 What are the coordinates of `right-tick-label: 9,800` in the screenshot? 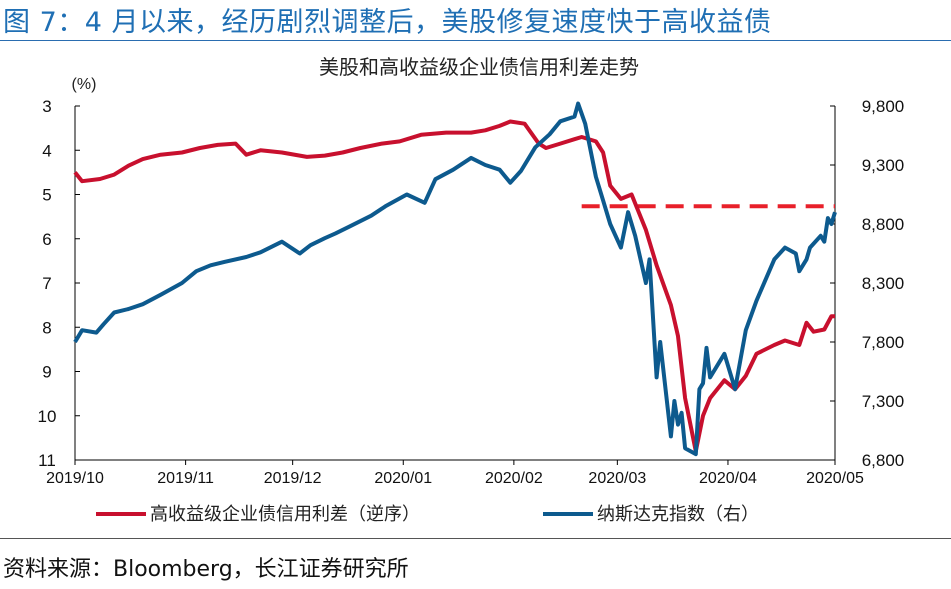 It's located at (883, 106).